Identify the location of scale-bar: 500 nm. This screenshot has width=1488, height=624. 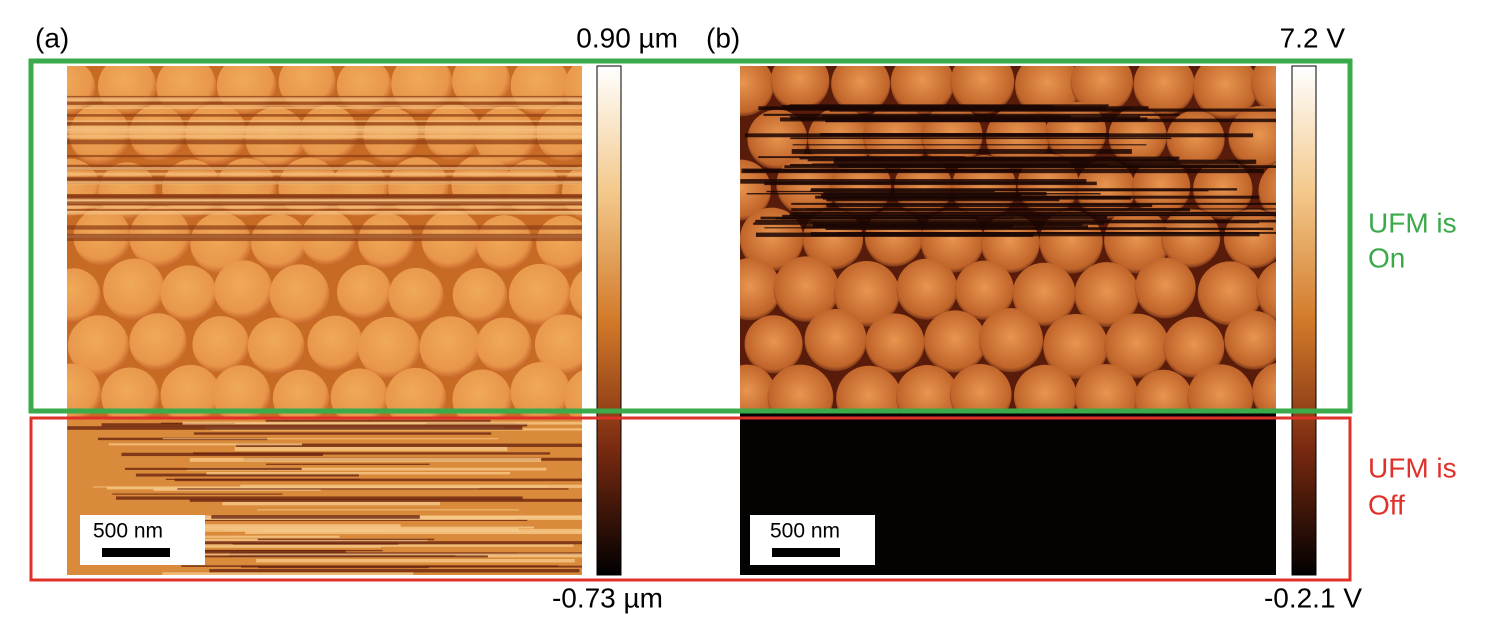
(812, 540).